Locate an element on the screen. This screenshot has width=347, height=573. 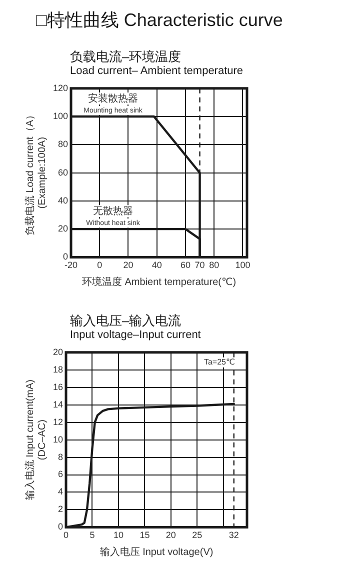
y-tick-label: 16 is located at coordinates (58, 387).